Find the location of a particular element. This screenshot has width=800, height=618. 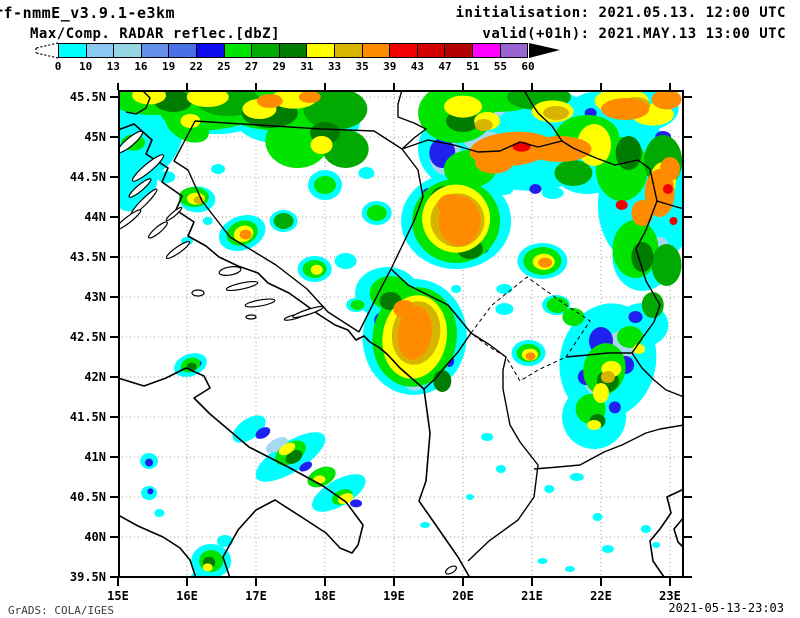

lat-tick-label: 43N is located at coordinates (95, 297).